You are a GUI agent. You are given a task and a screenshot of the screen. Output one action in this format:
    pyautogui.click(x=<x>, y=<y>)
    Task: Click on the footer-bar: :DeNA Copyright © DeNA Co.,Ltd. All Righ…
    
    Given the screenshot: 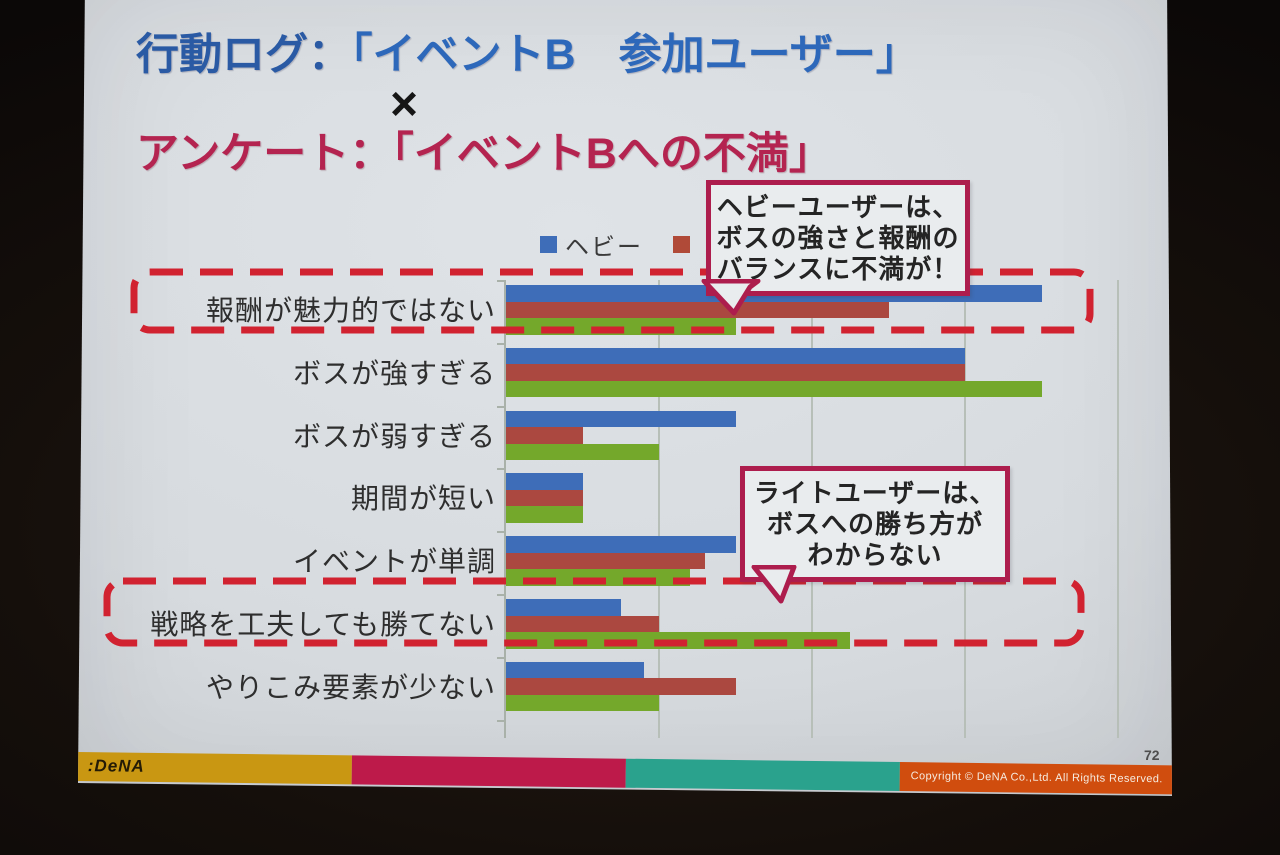 What is the action you would take?
    pyautogui.click(x=625, y=773)
    